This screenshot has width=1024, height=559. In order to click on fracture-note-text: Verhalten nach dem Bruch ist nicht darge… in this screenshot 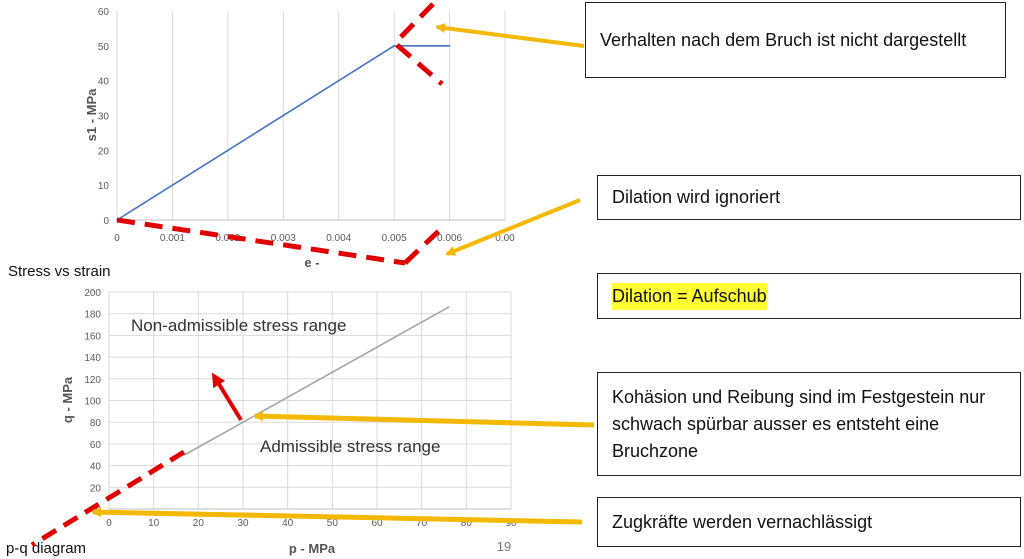, I will do `click(783, 39)`.